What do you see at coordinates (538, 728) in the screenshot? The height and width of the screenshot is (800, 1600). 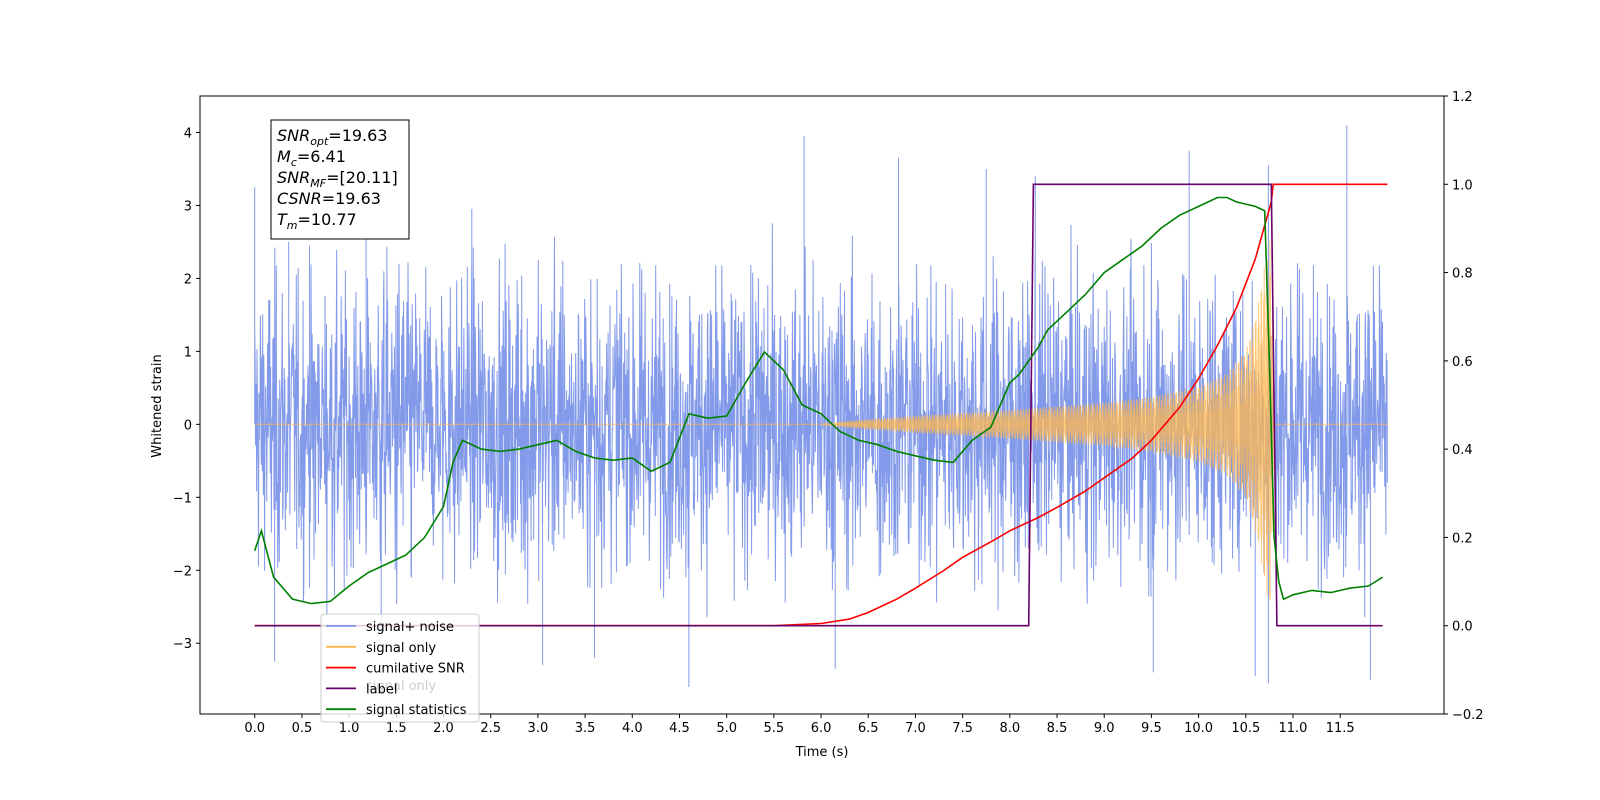 I see `x-tick-label: 3.0` at bounding box center [538, 728].